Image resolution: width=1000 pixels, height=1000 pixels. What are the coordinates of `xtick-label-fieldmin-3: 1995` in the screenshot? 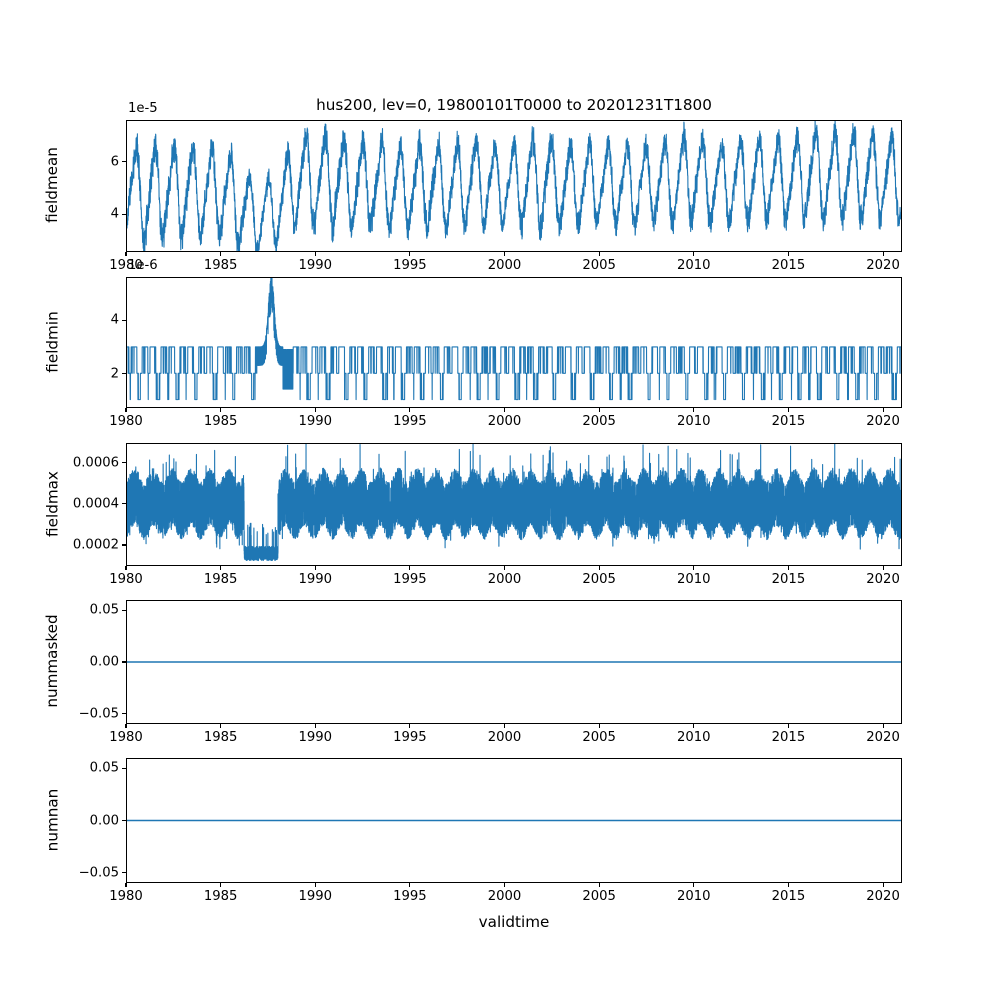 It's located at (410, 421).